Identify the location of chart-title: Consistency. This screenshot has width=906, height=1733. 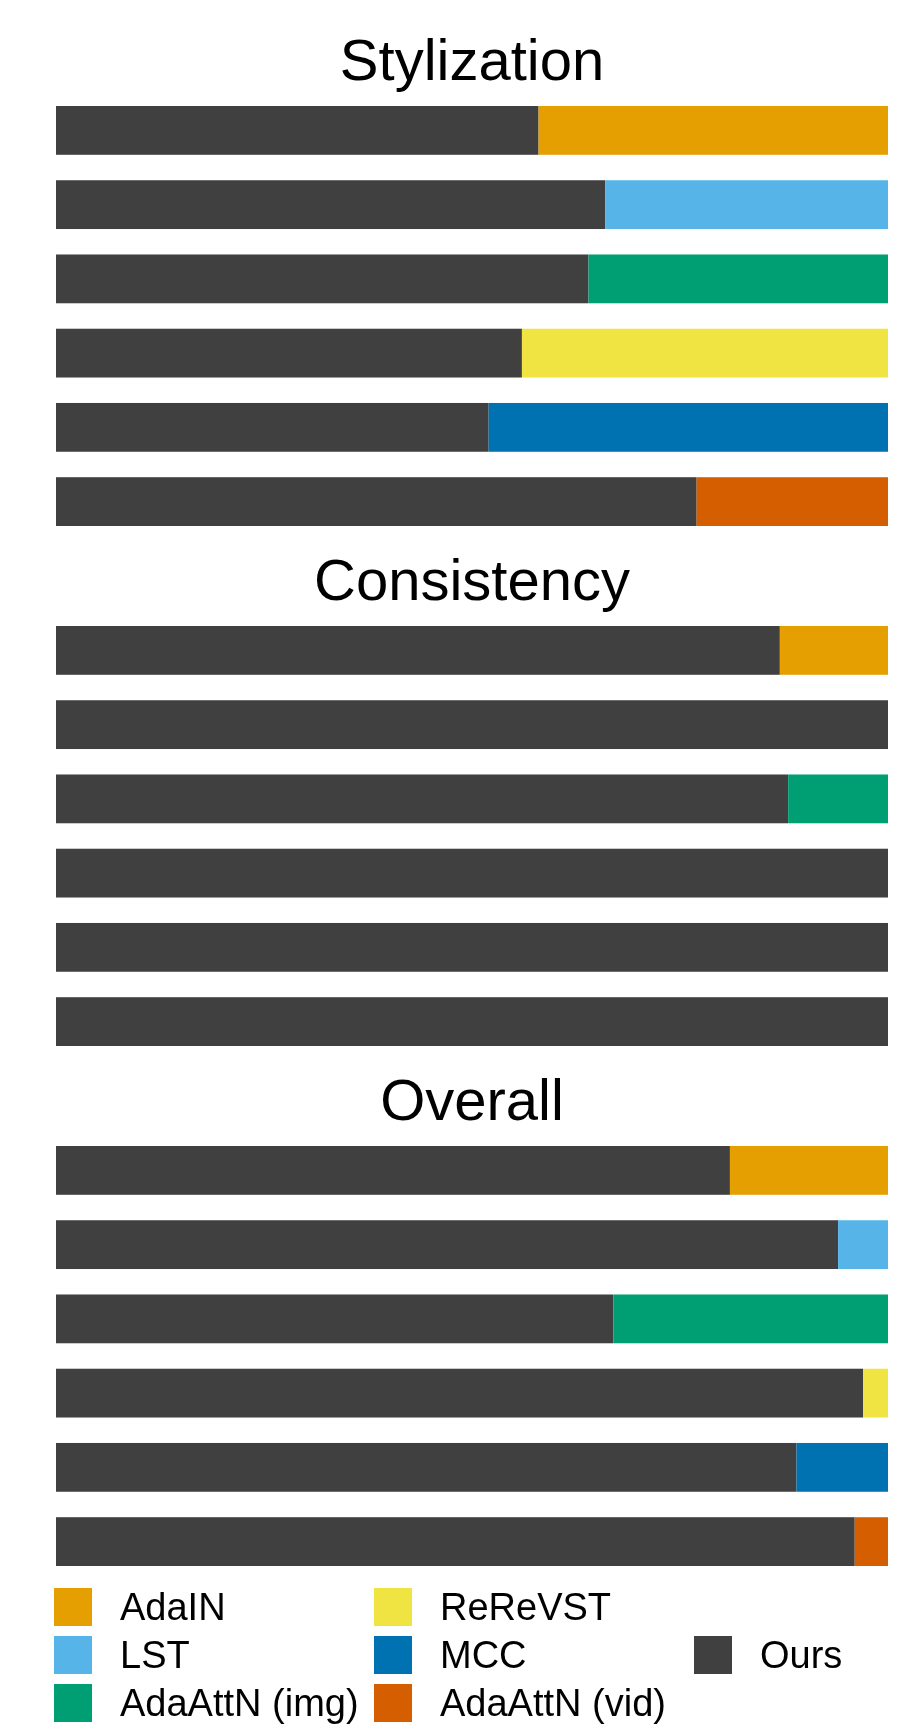
(472, 579).